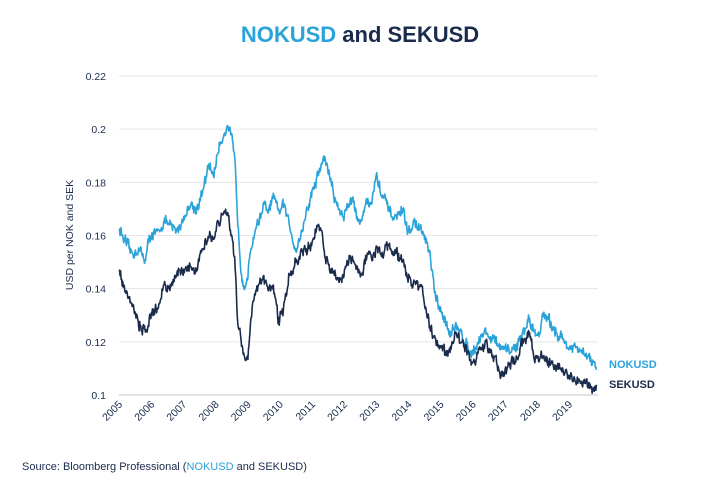 Image resolution: width=720 pixels, height=500 pixels. What do you see at coordinates (273, 411) in the screenshot?
I see `x-tick-label: 2010` at bounding box center [273, 411].